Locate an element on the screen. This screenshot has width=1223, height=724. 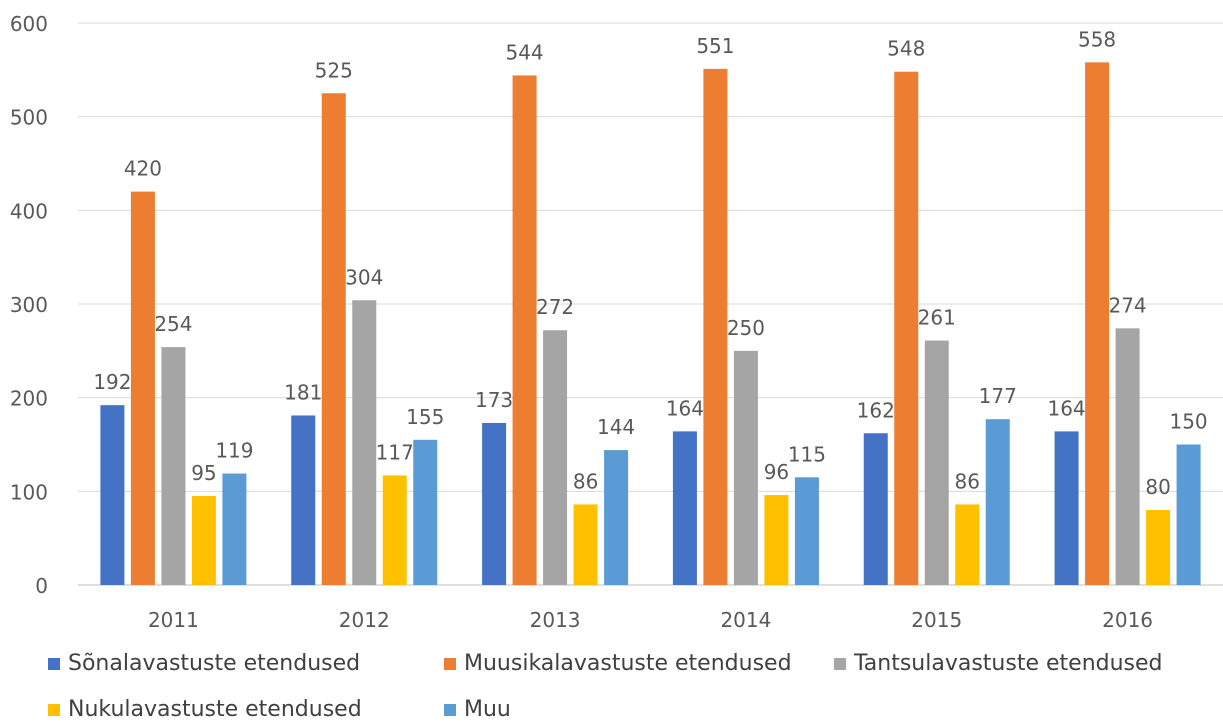
data-label: 525 is located at coordinates (334, 70).